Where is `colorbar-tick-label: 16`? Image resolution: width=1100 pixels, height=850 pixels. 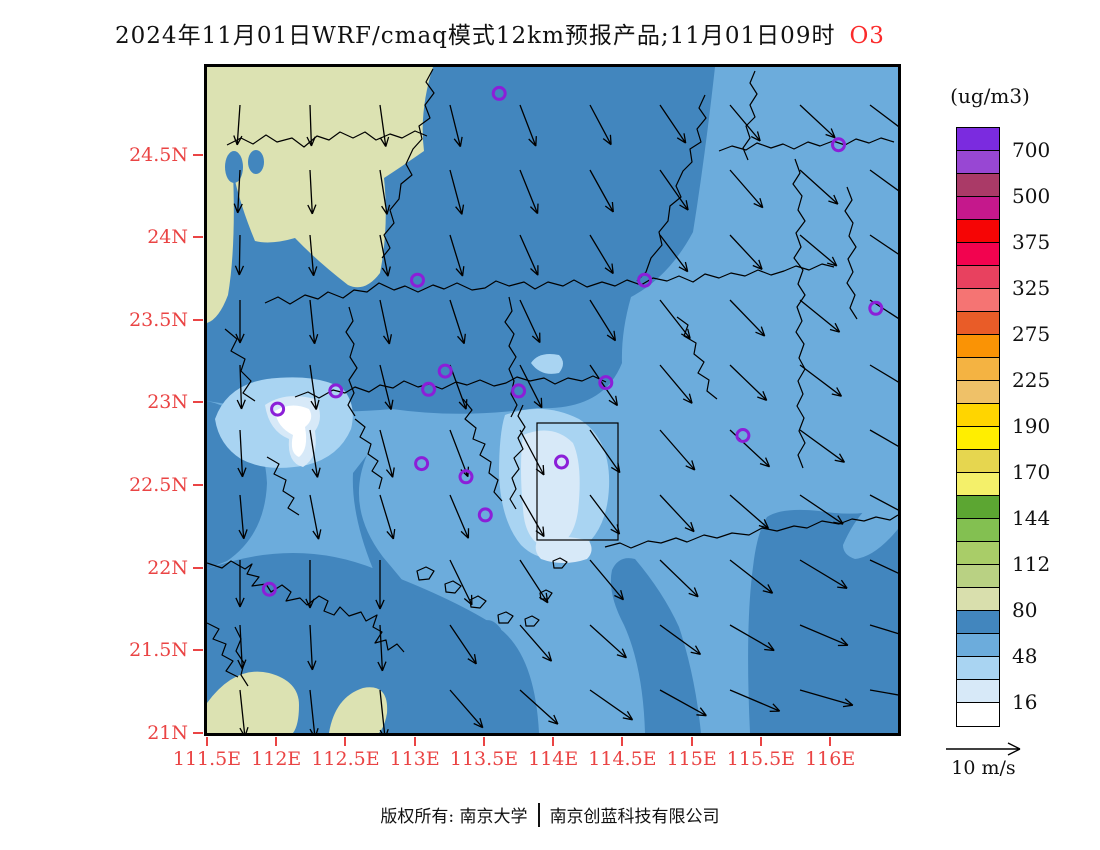
colorbar-tick-label: 16 is located at coordinates (1025, 702).